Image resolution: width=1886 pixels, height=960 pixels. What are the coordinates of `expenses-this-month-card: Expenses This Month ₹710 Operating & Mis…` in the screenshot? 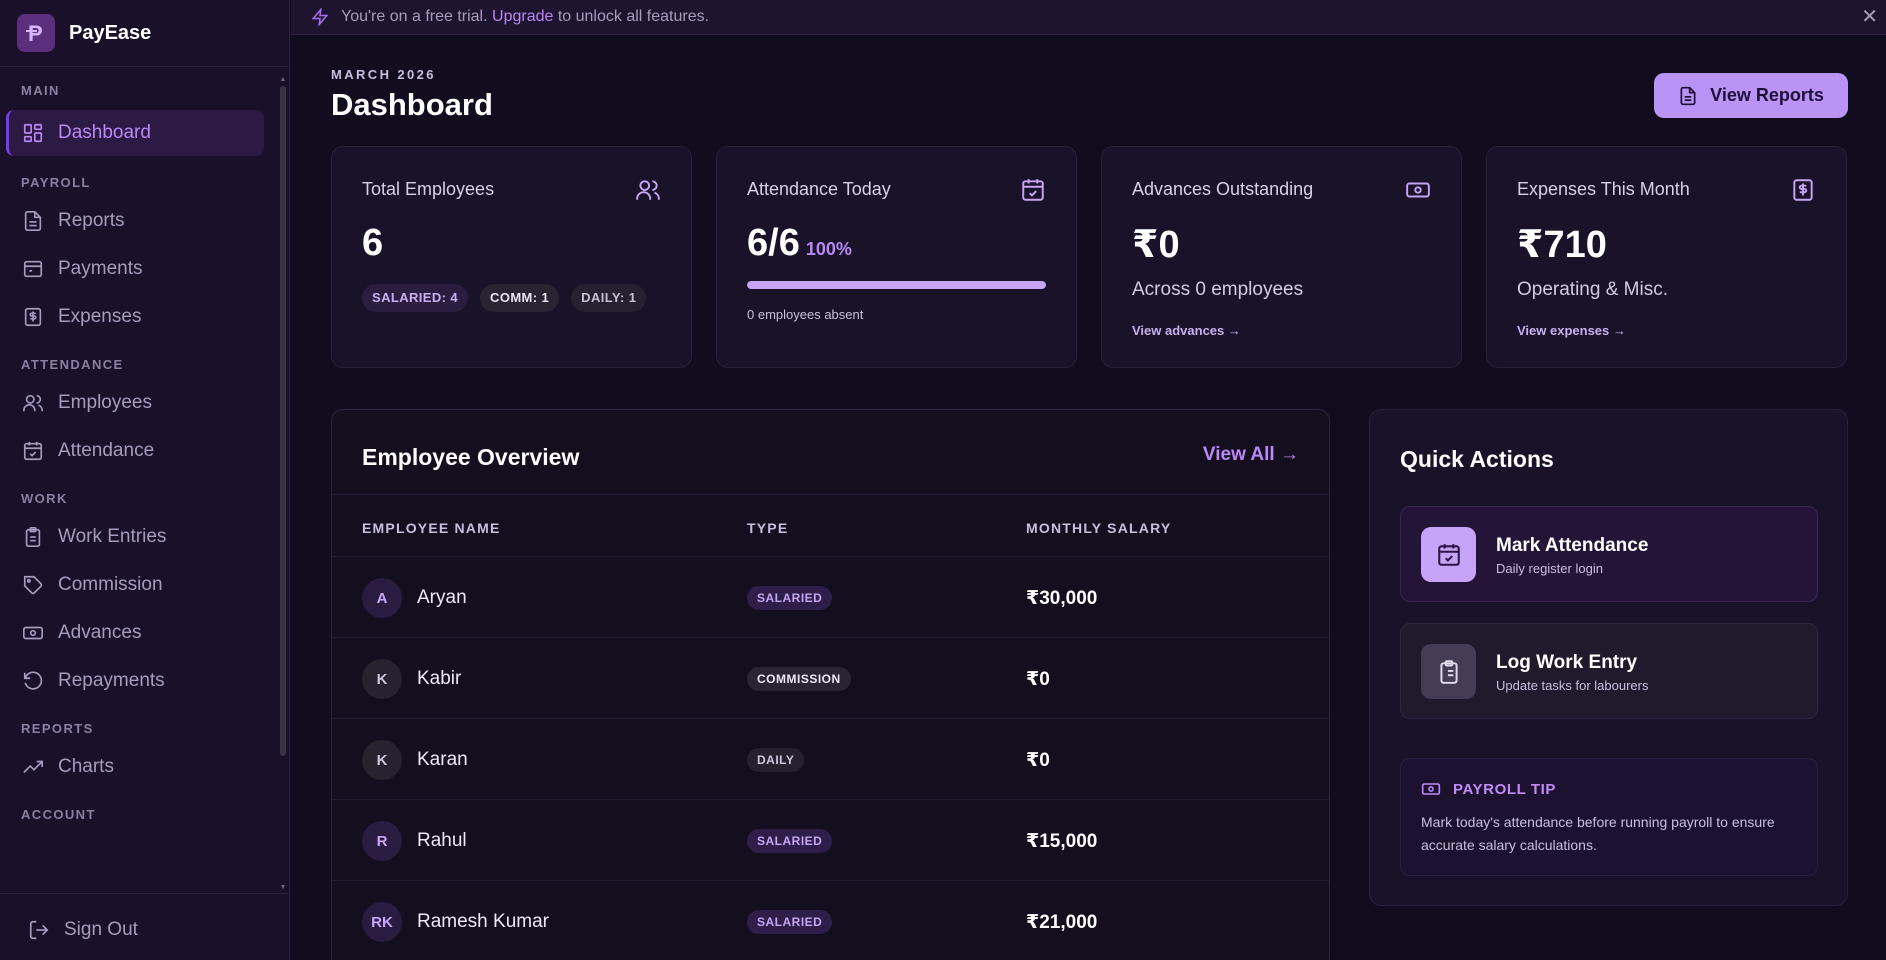 It's located at (1666, 257).